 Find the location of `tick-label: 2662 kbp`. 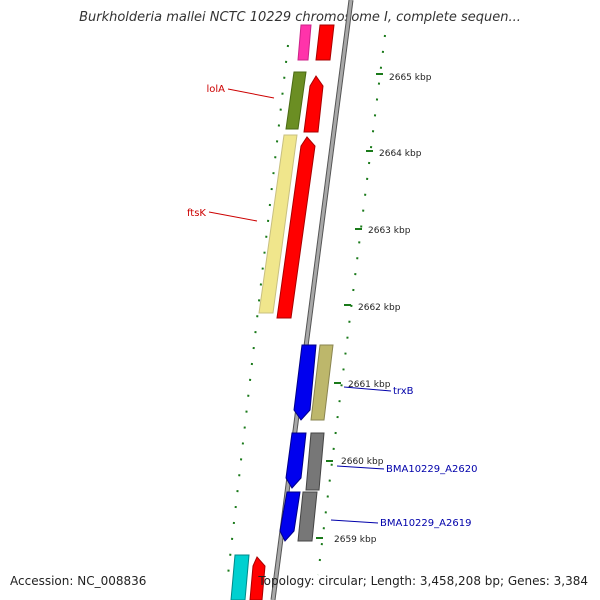

tick-label: 2662 kbp is located at coordinates (379, 308).